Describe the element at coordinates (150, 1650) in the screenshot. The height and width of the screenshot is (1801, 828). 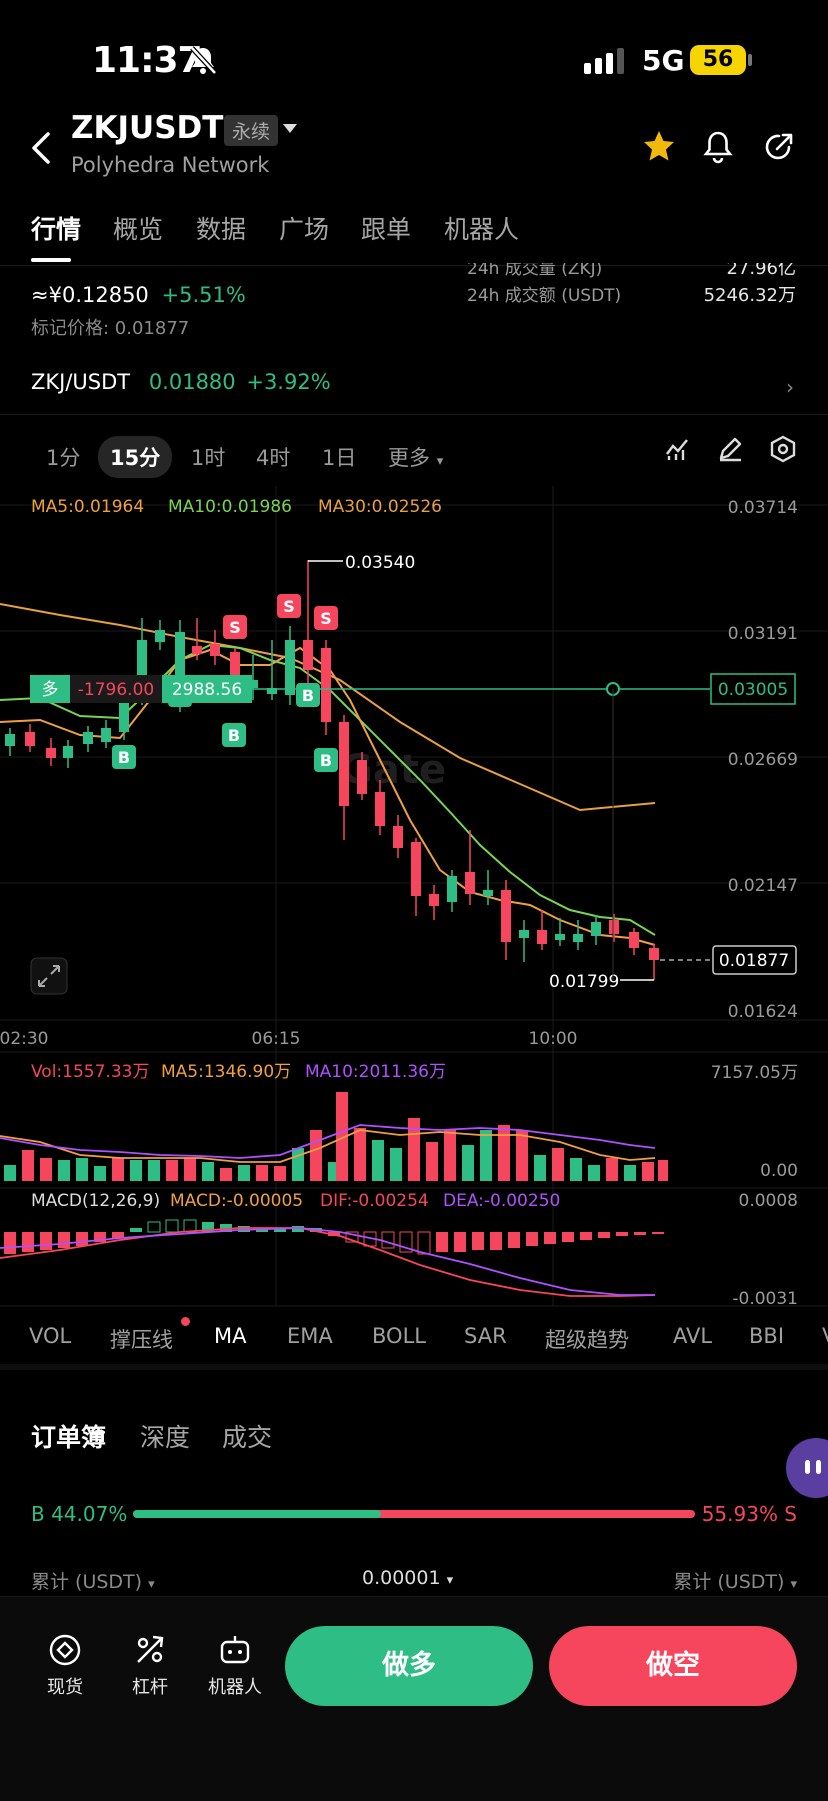
I see `leverage-icon` at that location.